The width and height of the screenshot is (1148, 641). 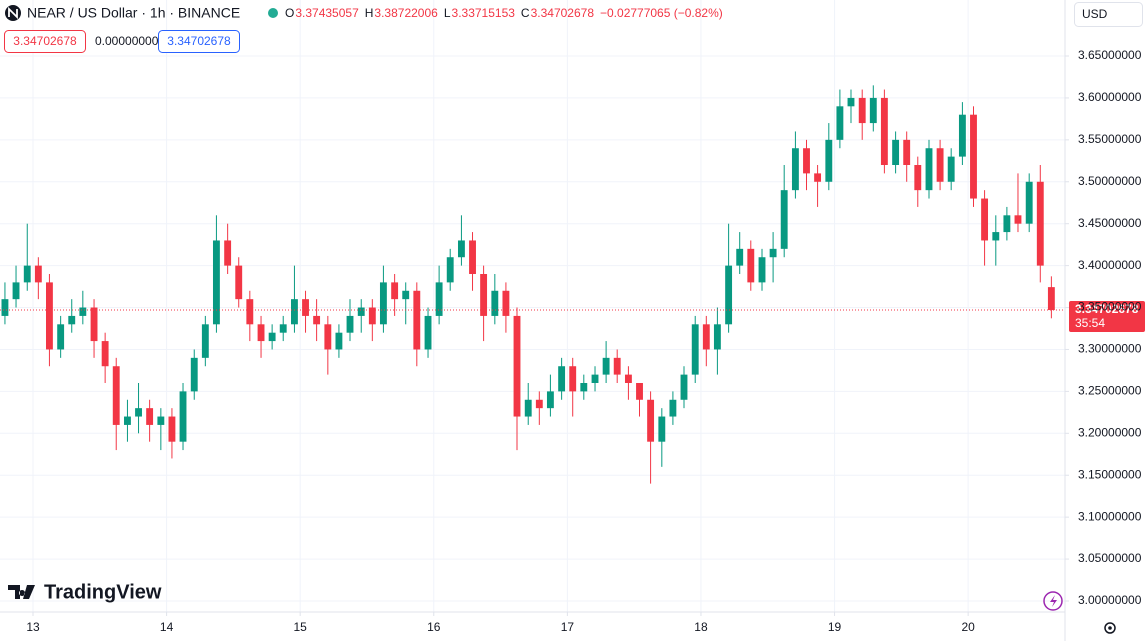 I want to click on brand-name: TradingView, so click(x=103, y=592).